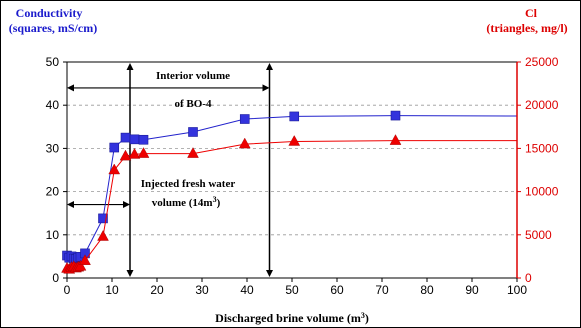 This screenshot has height=328, width=581. I want to click on y-right-tick-label: 10000, so click(542, 192).